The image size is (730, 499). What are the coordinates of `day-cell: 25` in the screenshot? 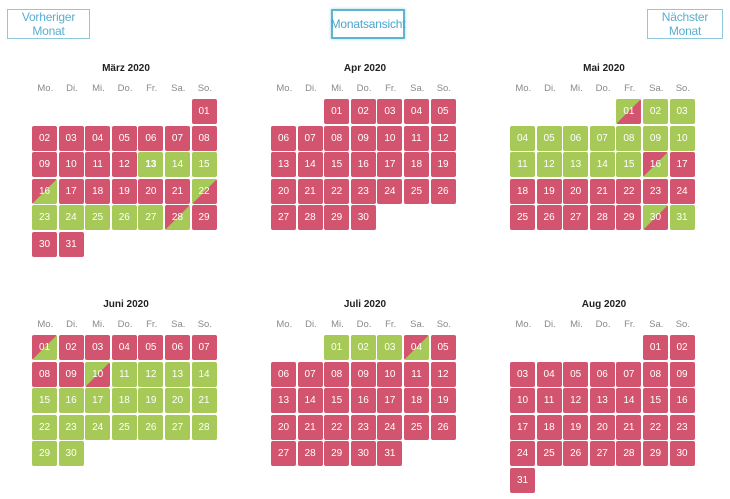 It's located at (98, 218).